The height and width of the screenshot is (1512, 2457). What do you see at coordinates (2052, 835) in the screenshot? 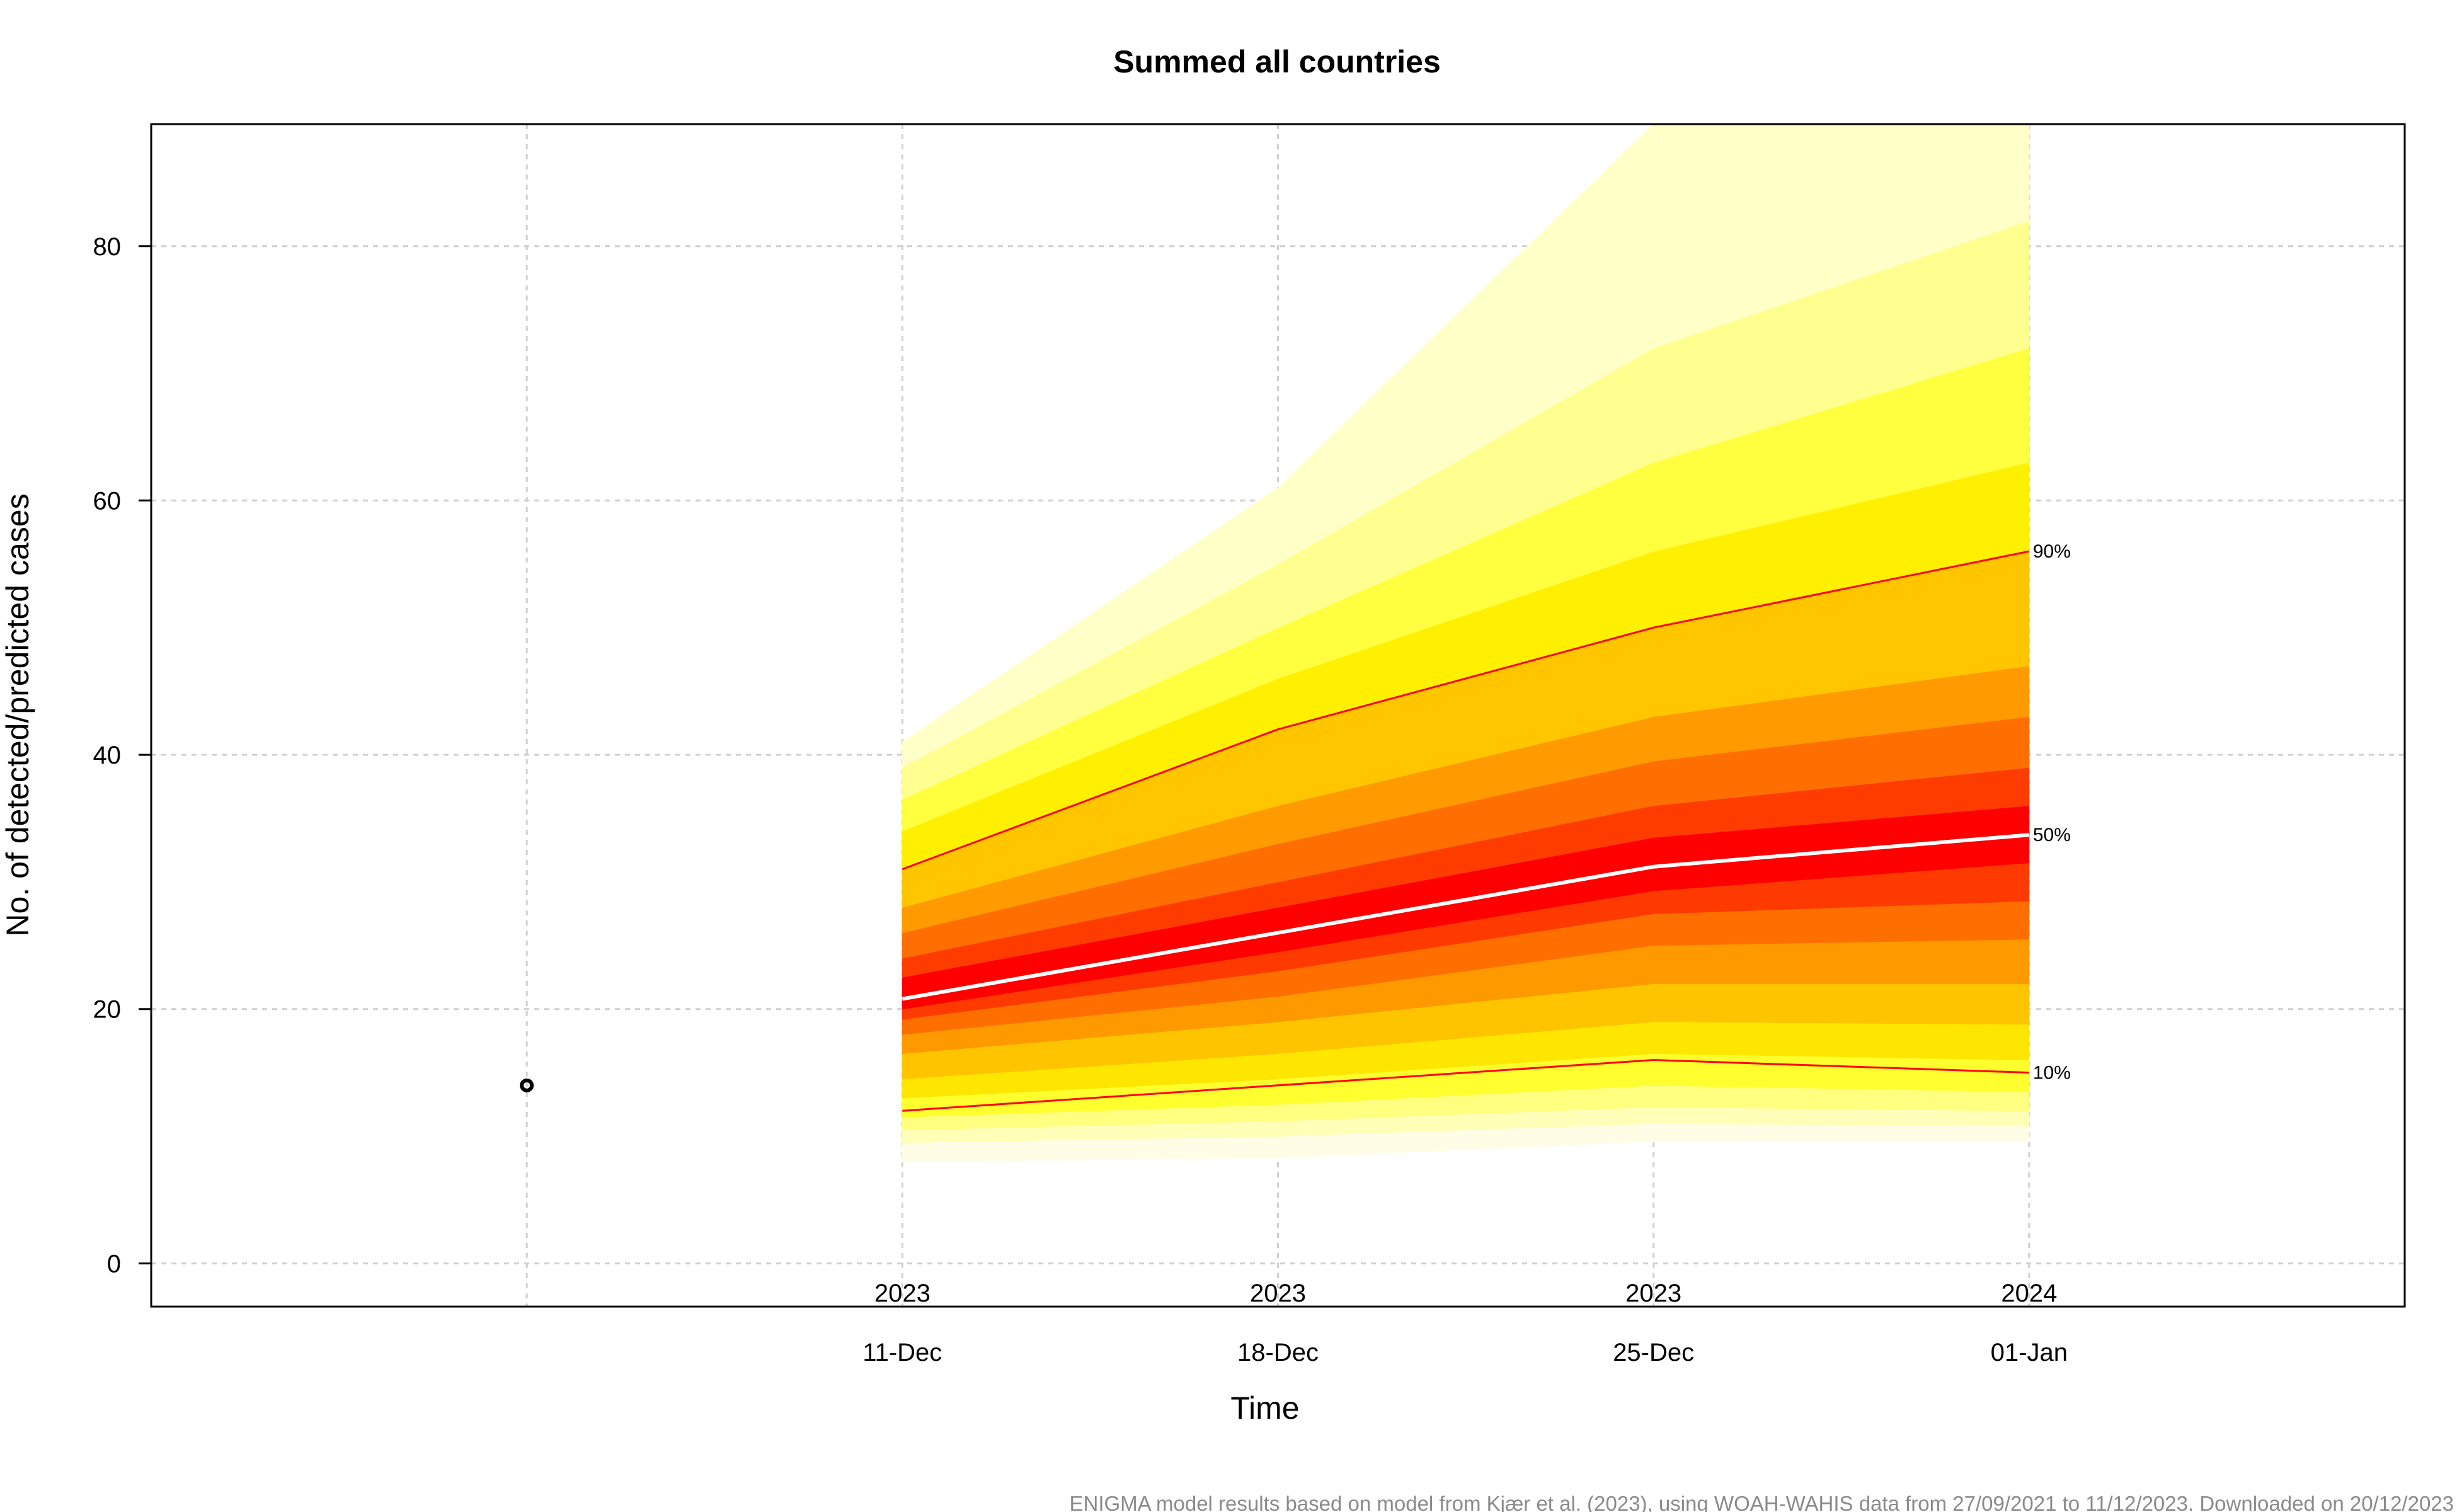
I see `quantile-label: 50%` at bounding box center [2052, 835].